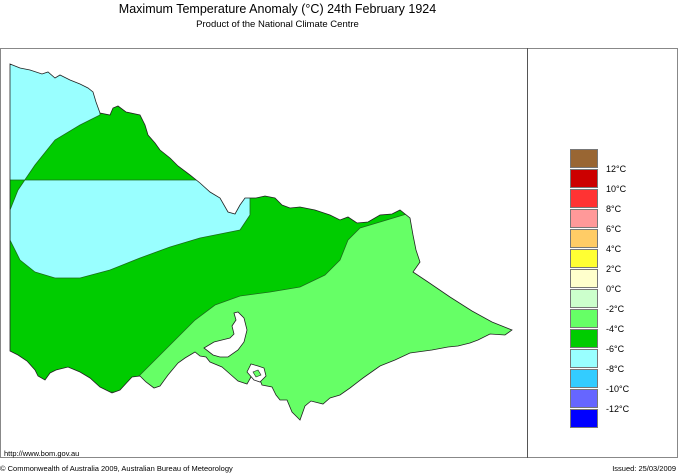 This screenshot has width=680, height=474. Describe the element at coordinates (618, 409) in the screenshot. I see `legend-label: -12°C` at that location.